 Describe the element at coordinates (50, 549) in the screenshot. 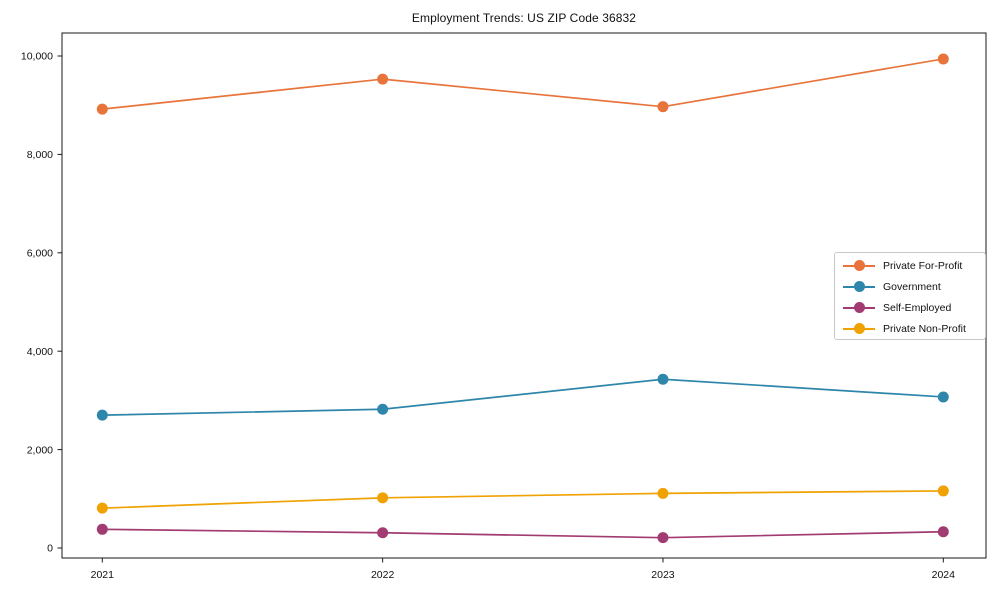

I see `y-tick-label: 0` at that location.